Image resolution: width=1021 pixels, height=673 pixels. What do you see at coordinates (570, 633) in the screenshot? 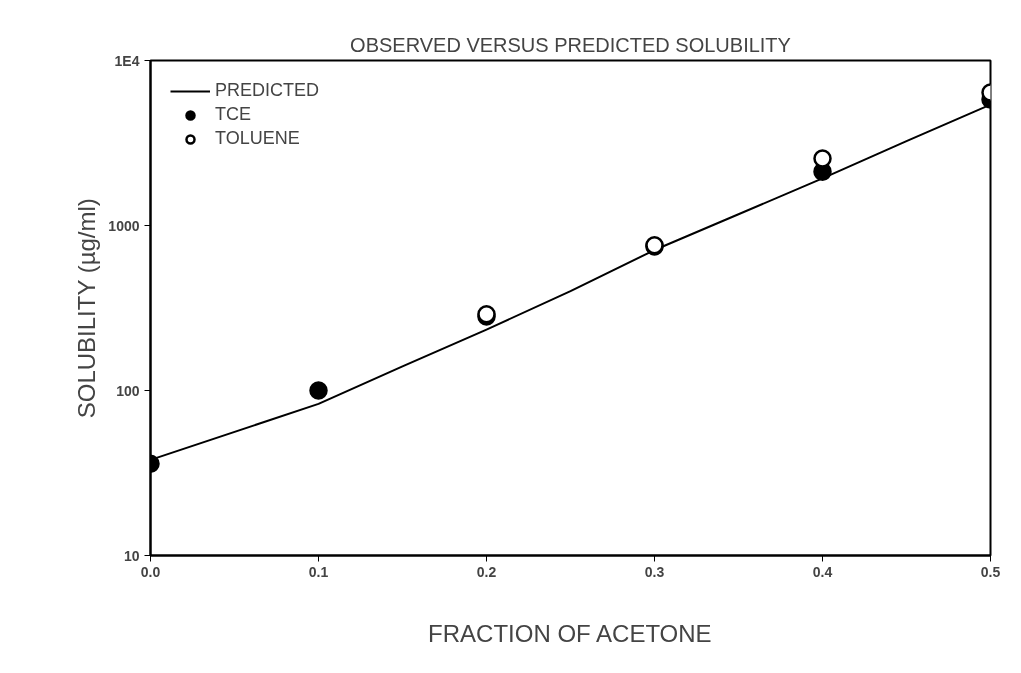
I see `x-axis-title: FRACTION OF ACETONE` at bounding box center [570, 633].